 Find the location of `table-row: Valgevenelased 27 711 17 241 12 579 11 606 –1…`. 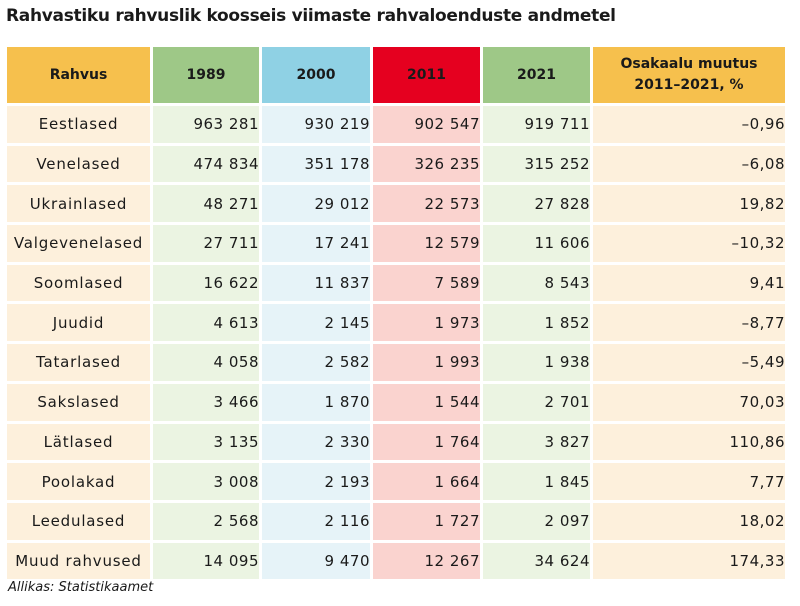

table-row: Valgevenelased 27 711 17 241 12 579 11 606 –1… is located at coordinates (396, 243).